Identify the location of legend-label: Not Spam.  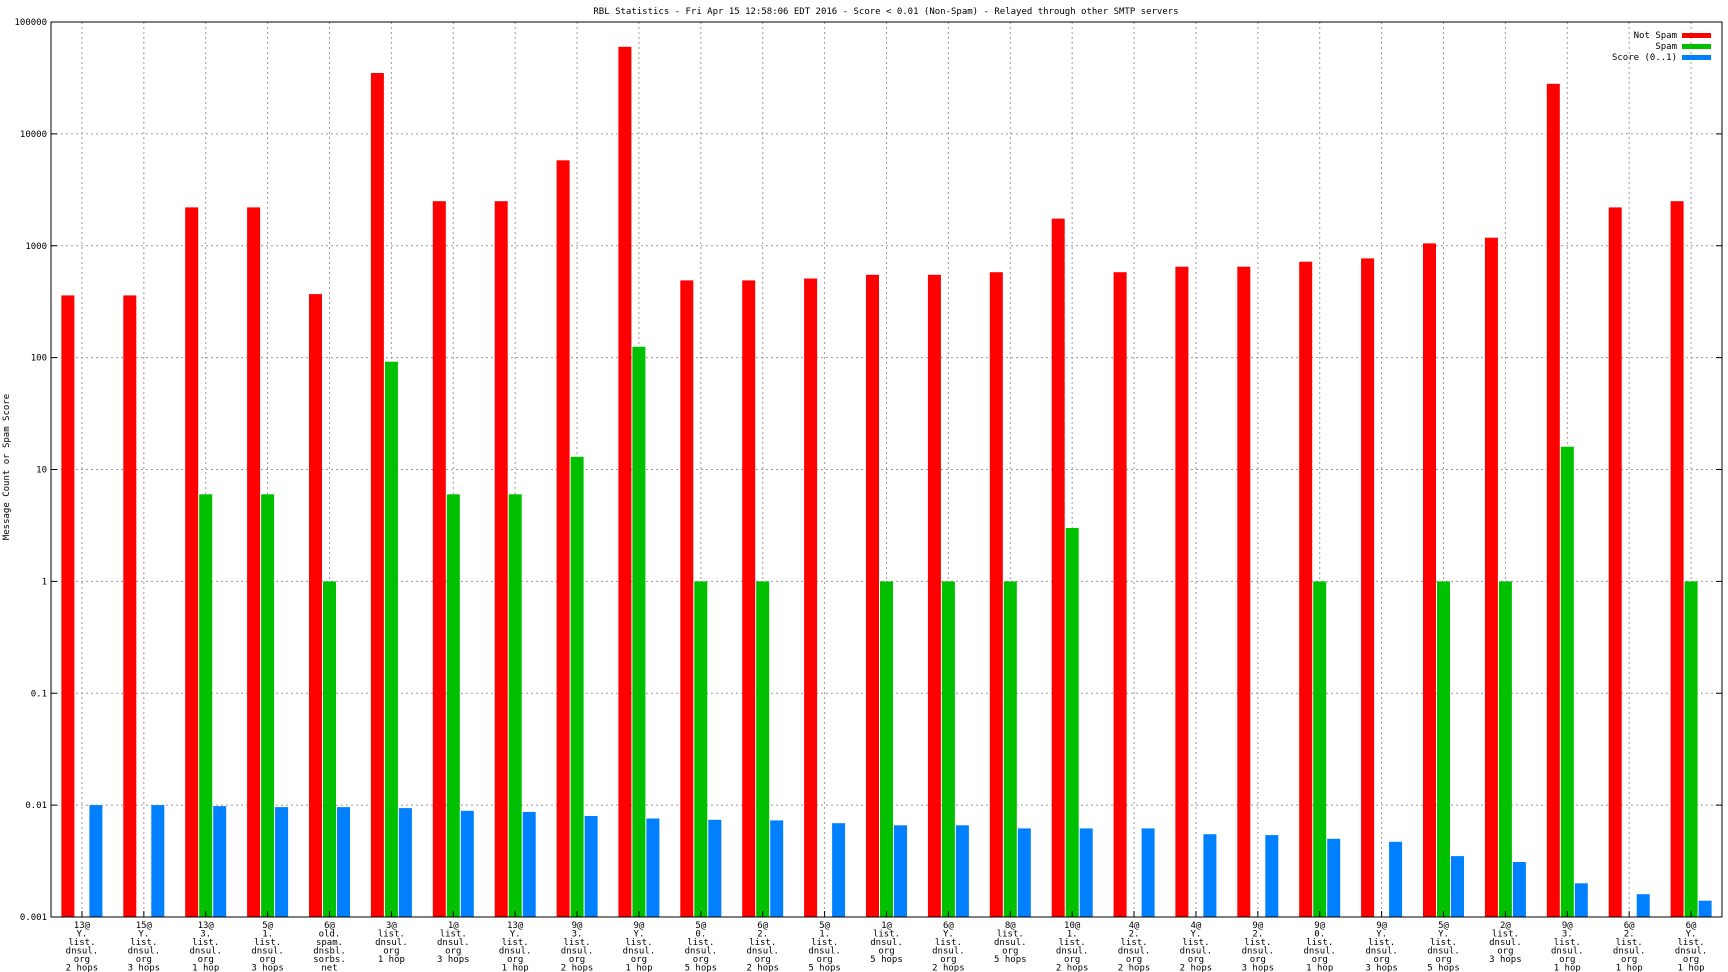
(1655, 36).